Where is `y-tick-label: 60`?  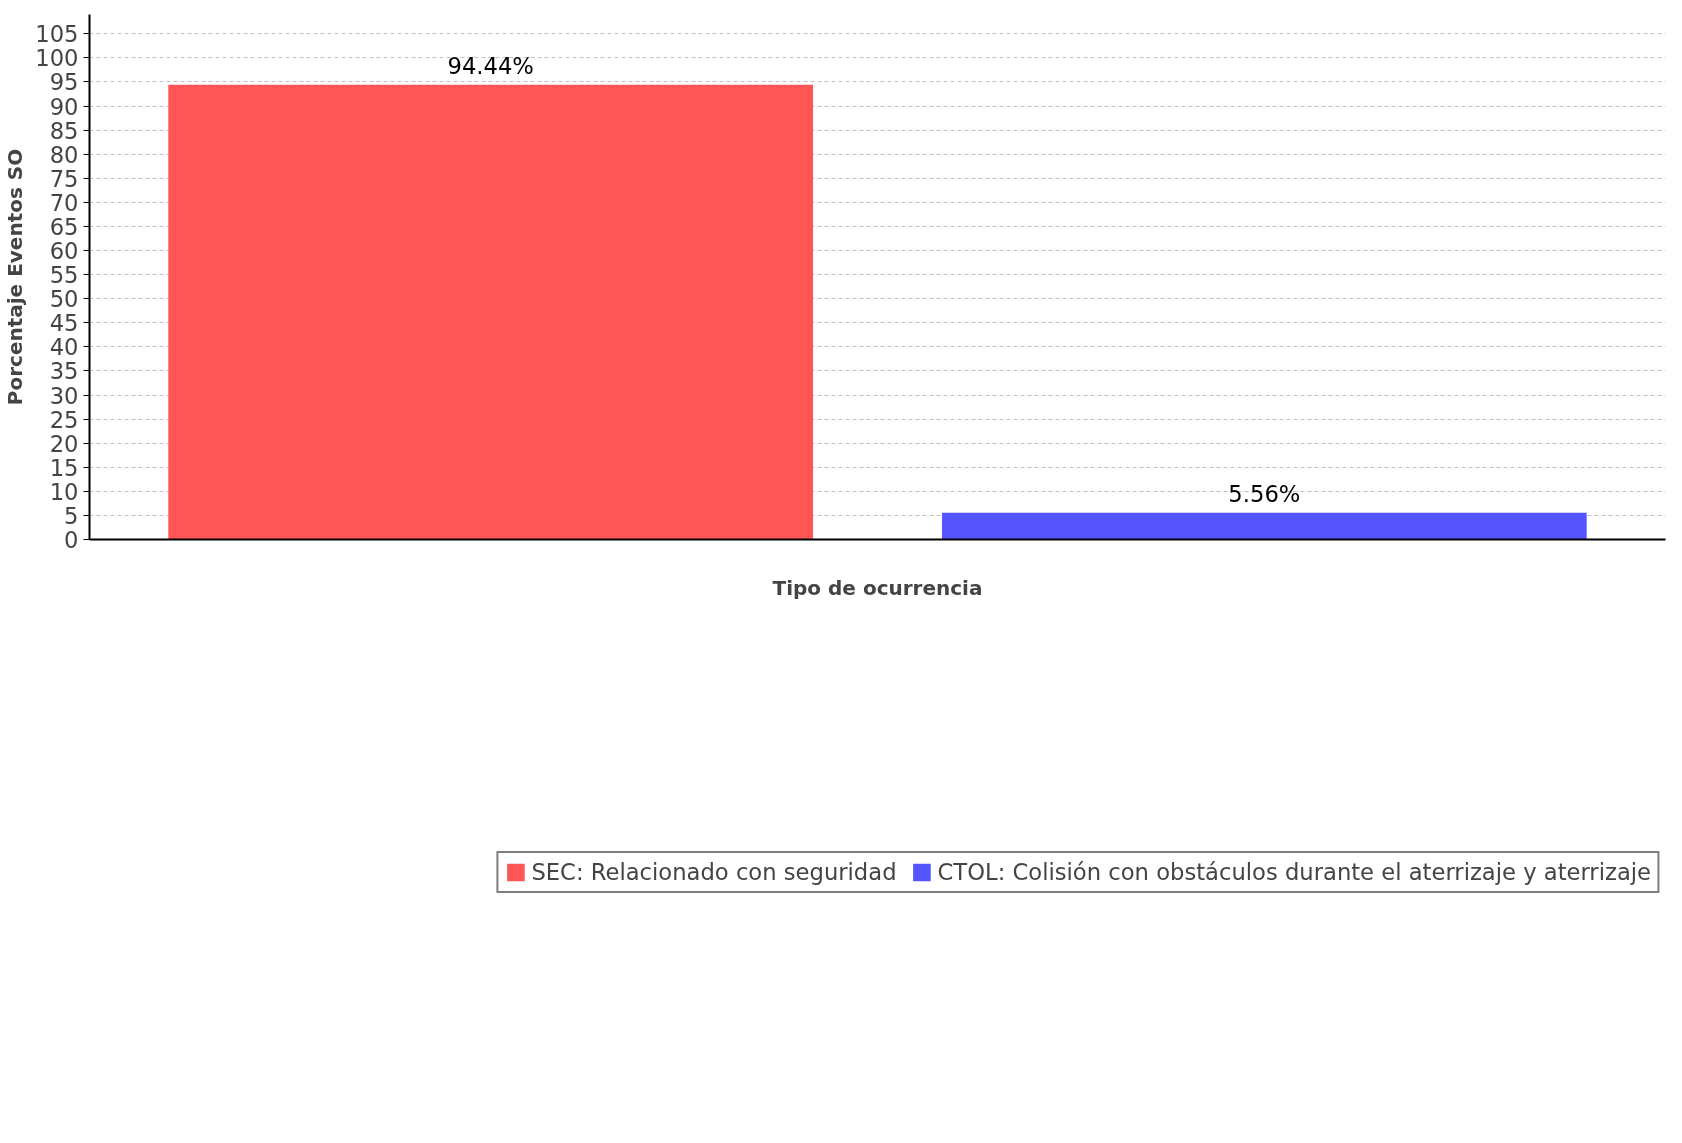 y-tick-label: 60 is located at coordinates (64, 251).